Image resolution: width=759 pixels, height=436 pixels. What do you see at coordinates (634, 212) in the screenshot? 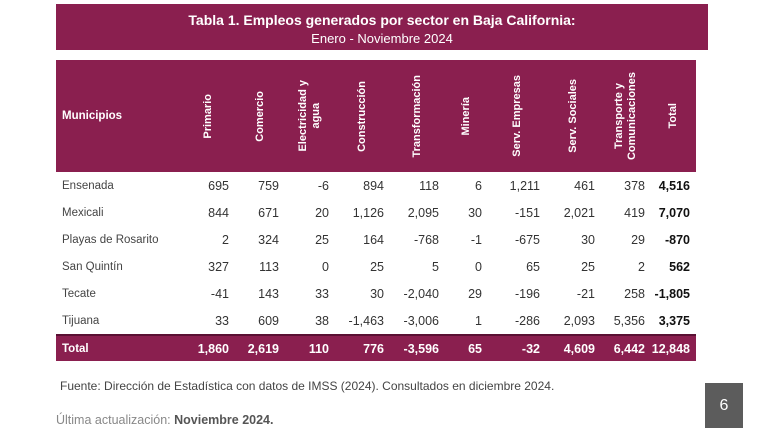
I see `cell-transporte: 419` at bounding box center [634, 212].